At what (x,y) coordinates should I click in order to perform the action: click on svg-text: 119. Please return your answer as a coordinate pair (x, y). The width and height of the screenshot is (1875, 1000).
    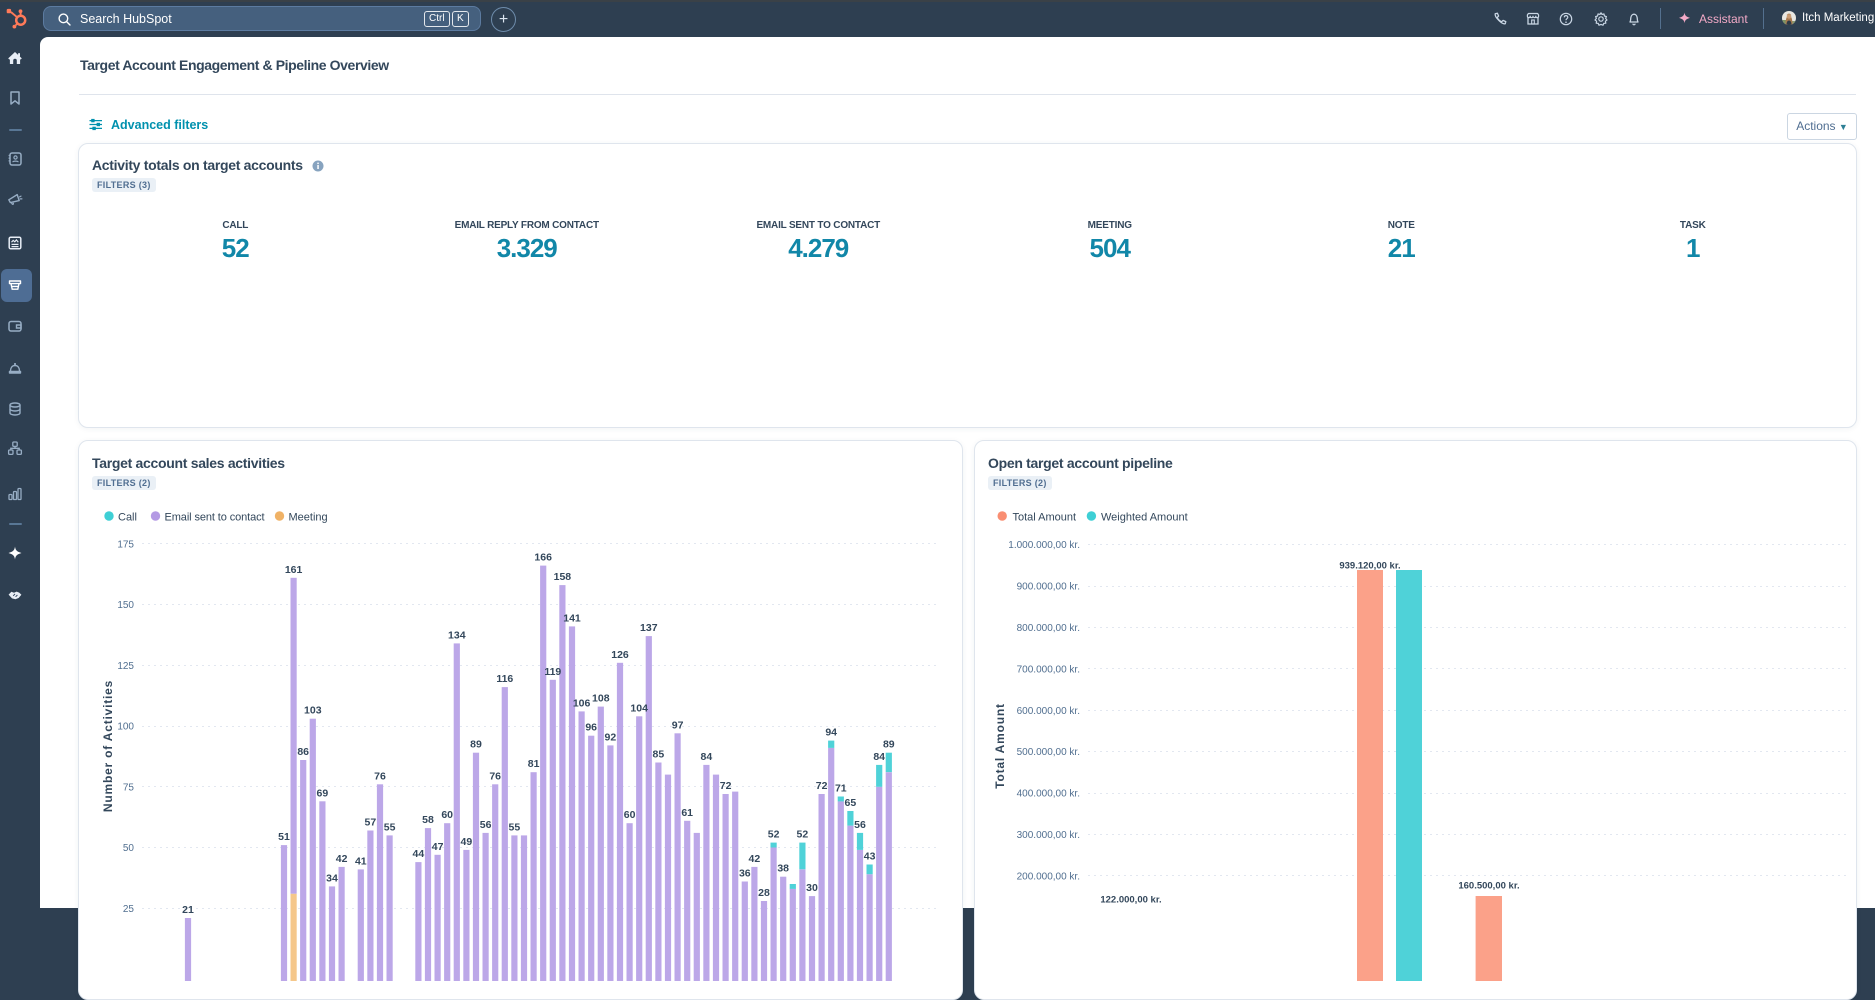
    Looking at the image, I should click on (552, 672).